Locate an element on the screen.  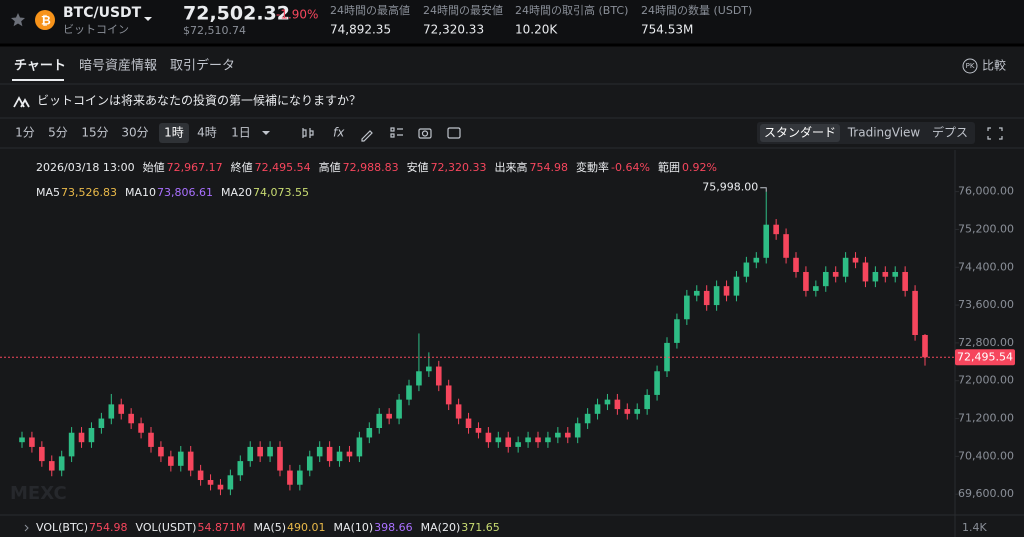
interval: 30分 is located at coordinates (134, 133).